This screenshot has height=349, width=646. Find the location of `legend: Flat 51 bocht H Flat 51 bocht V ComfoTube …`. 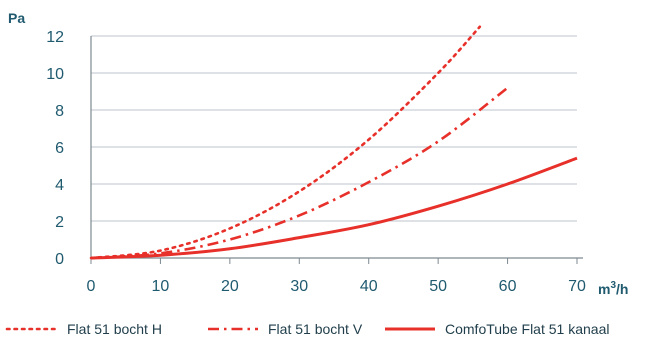

legend: Flat 51 bocht H Flat 51 bocht V ComfoTube … is located at coordinates (307, 329).